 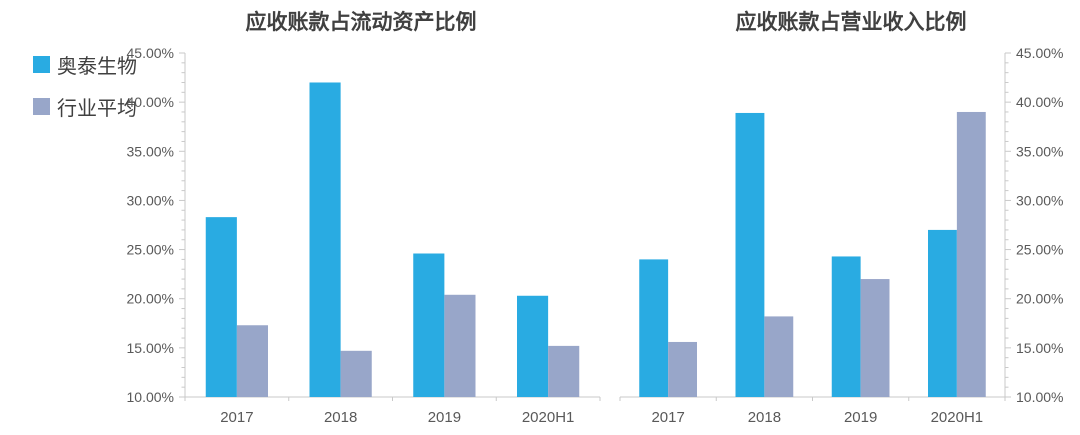 What do you see at coordinates (41, 106) in the screenshot?
I see `legend-swatch-industry` at bounding box center [41, 106].